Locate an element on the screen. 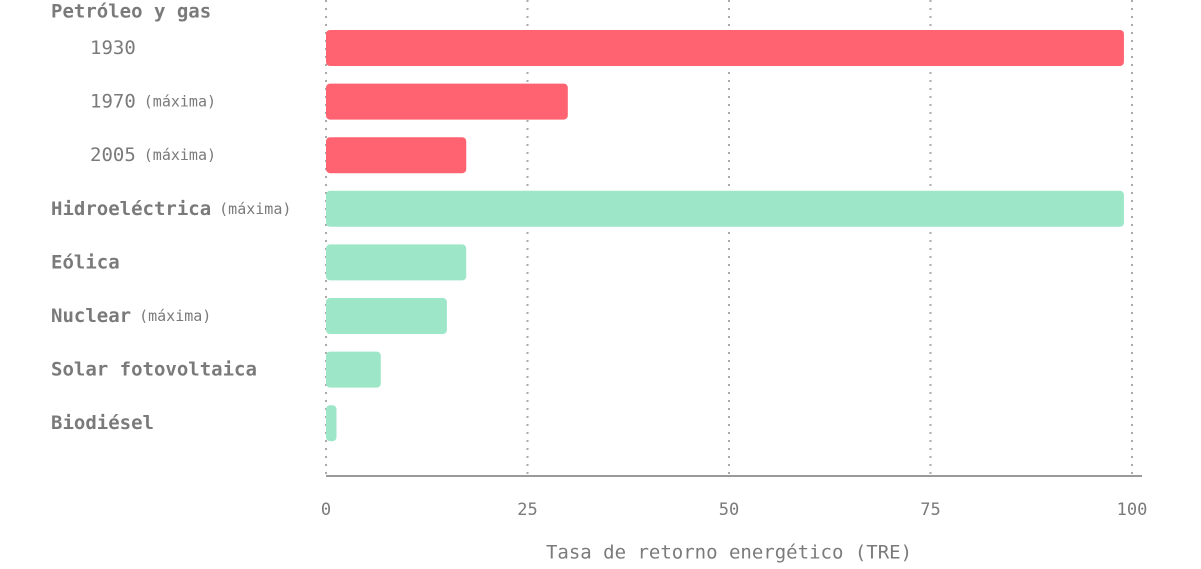 This screenshot has width=1201, height=569. category-name: Hidroeléctrica is located at coordinates (131, 208).